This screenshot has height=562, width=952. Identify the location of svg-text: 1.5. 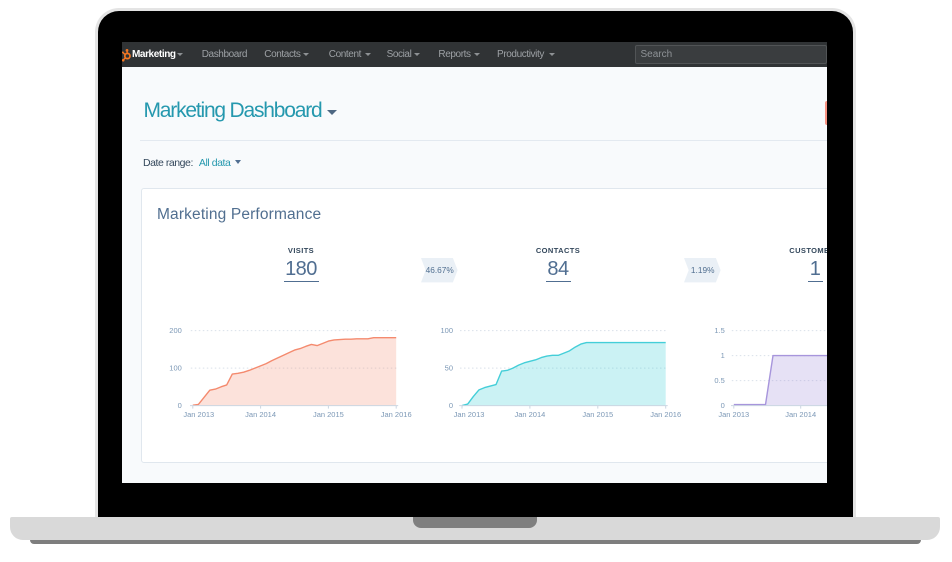
(719, 330).